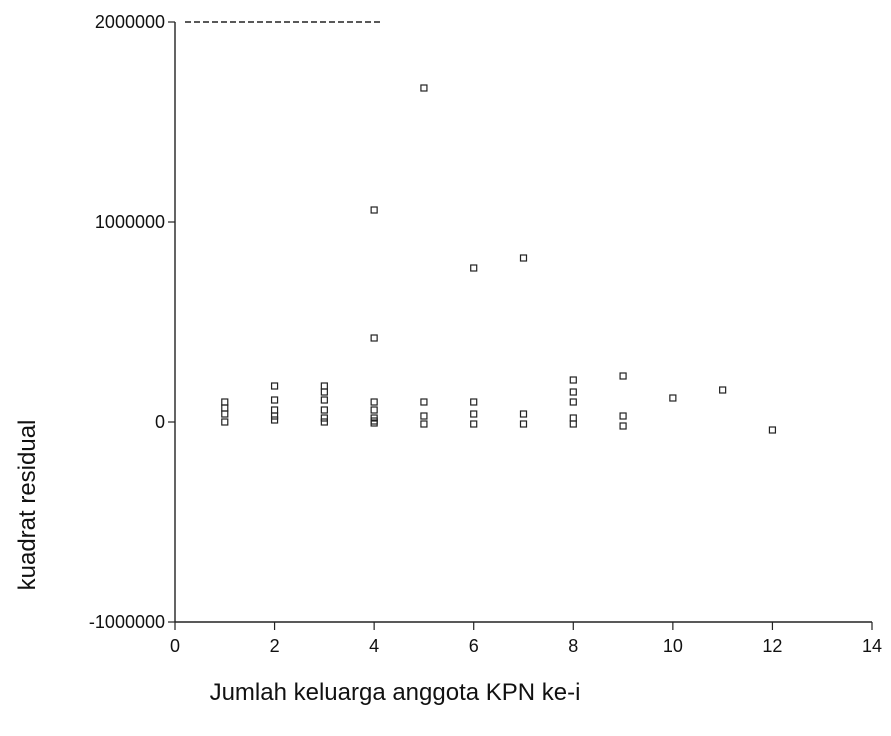 The height and width of the screenshot is (736, 891). What do you see at coordinates (772, 646) in the screenshot?
I see `x-tick-label: 12` at bounding box center [772, 646].